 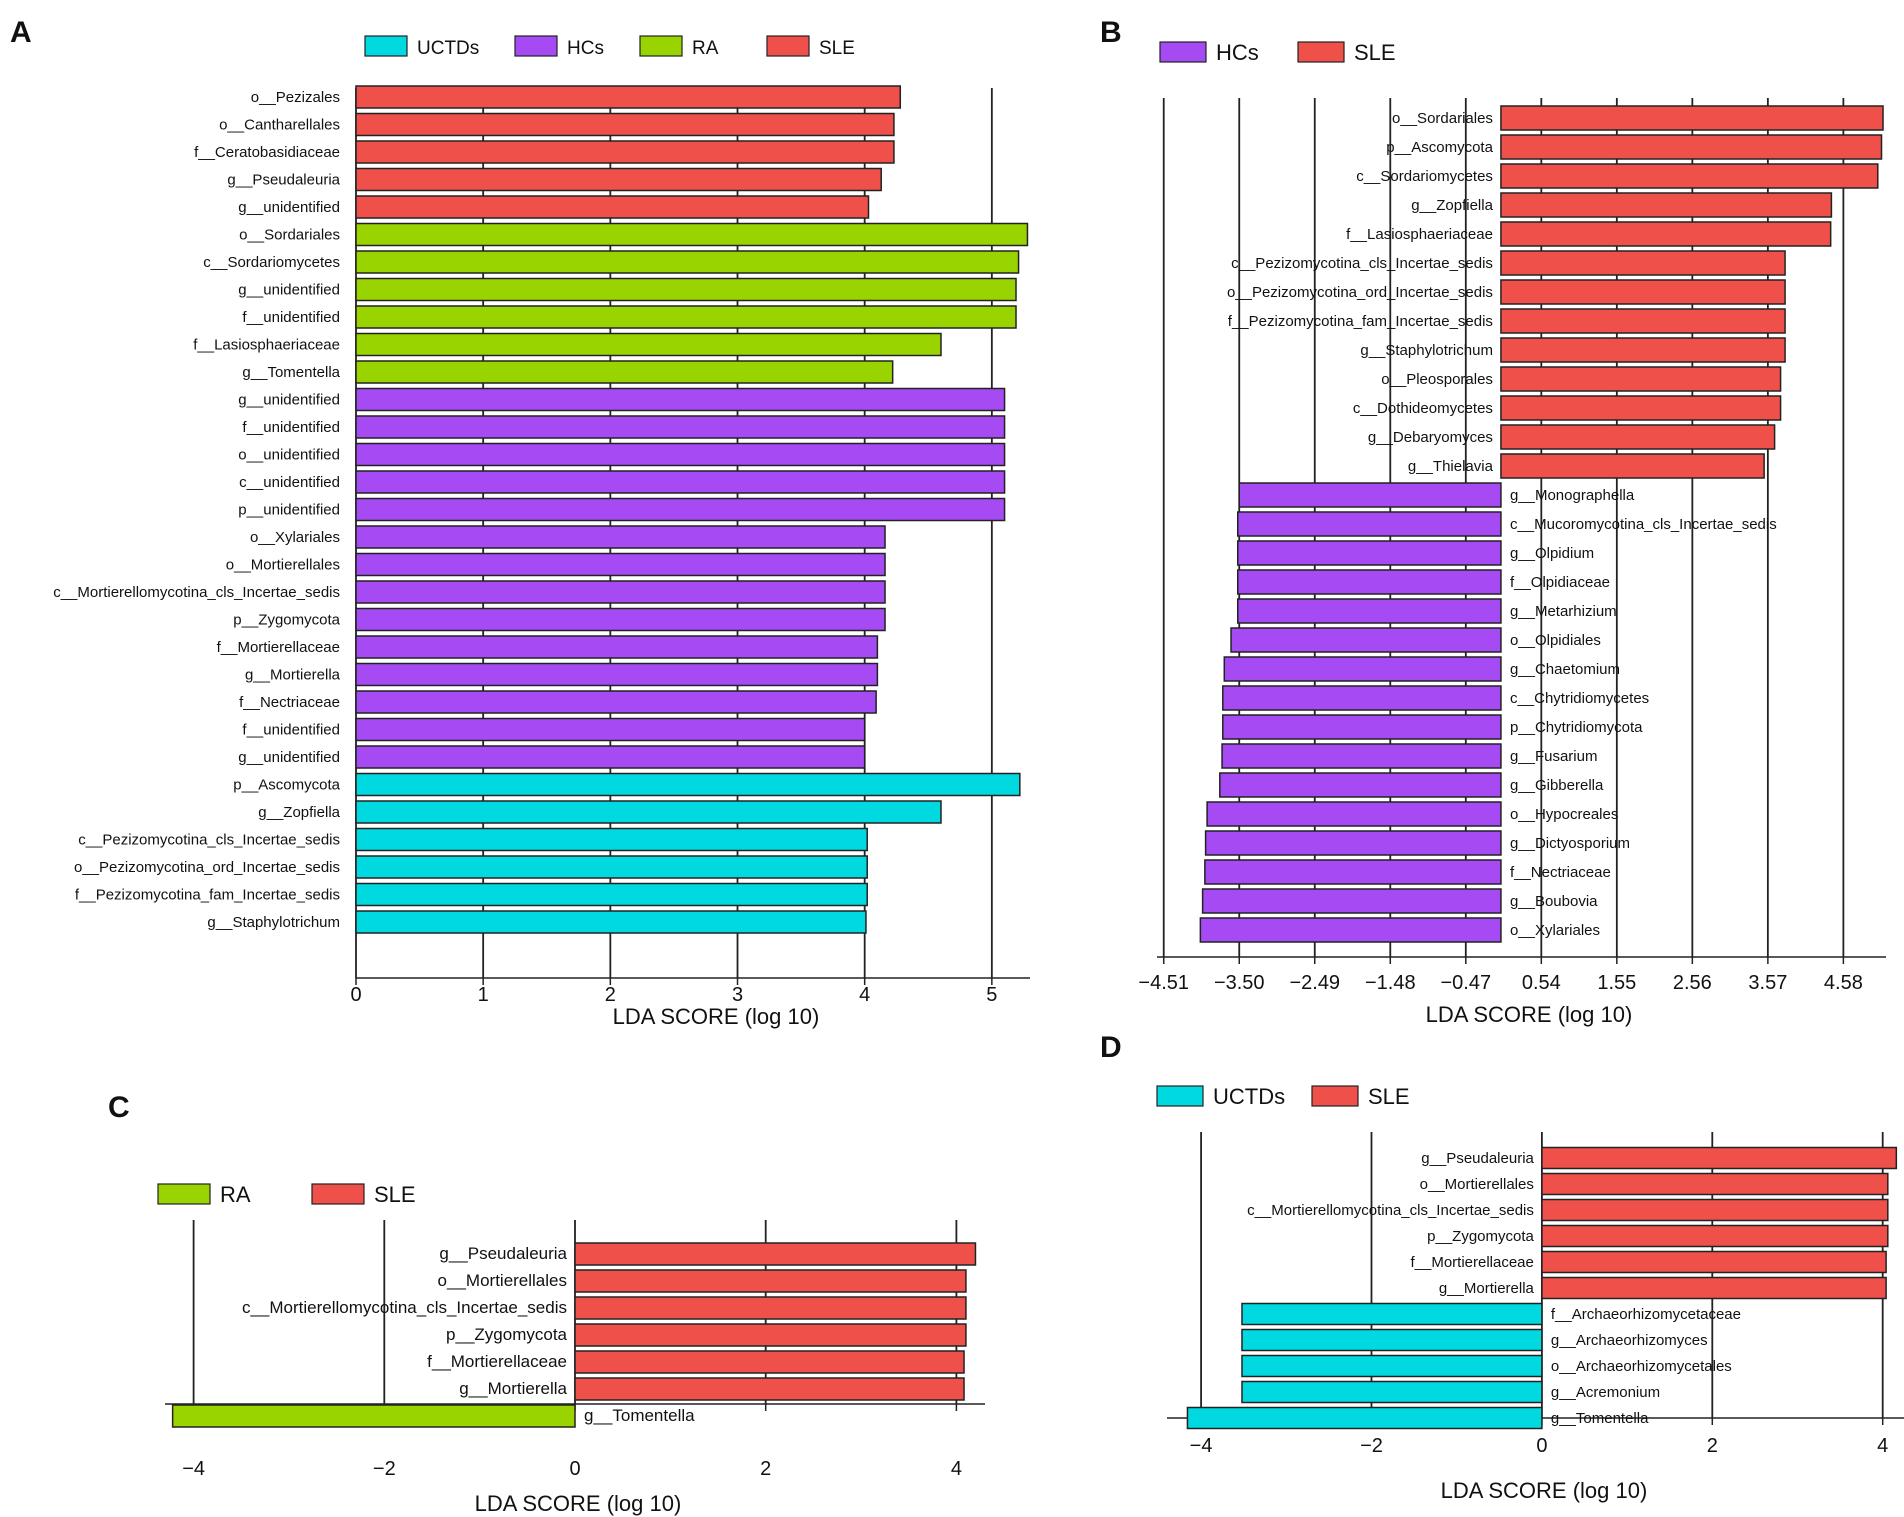 I want to click on bar-label-f-mortierellaceae: f__Mortierellaceae, so click(x=497, y=1361).